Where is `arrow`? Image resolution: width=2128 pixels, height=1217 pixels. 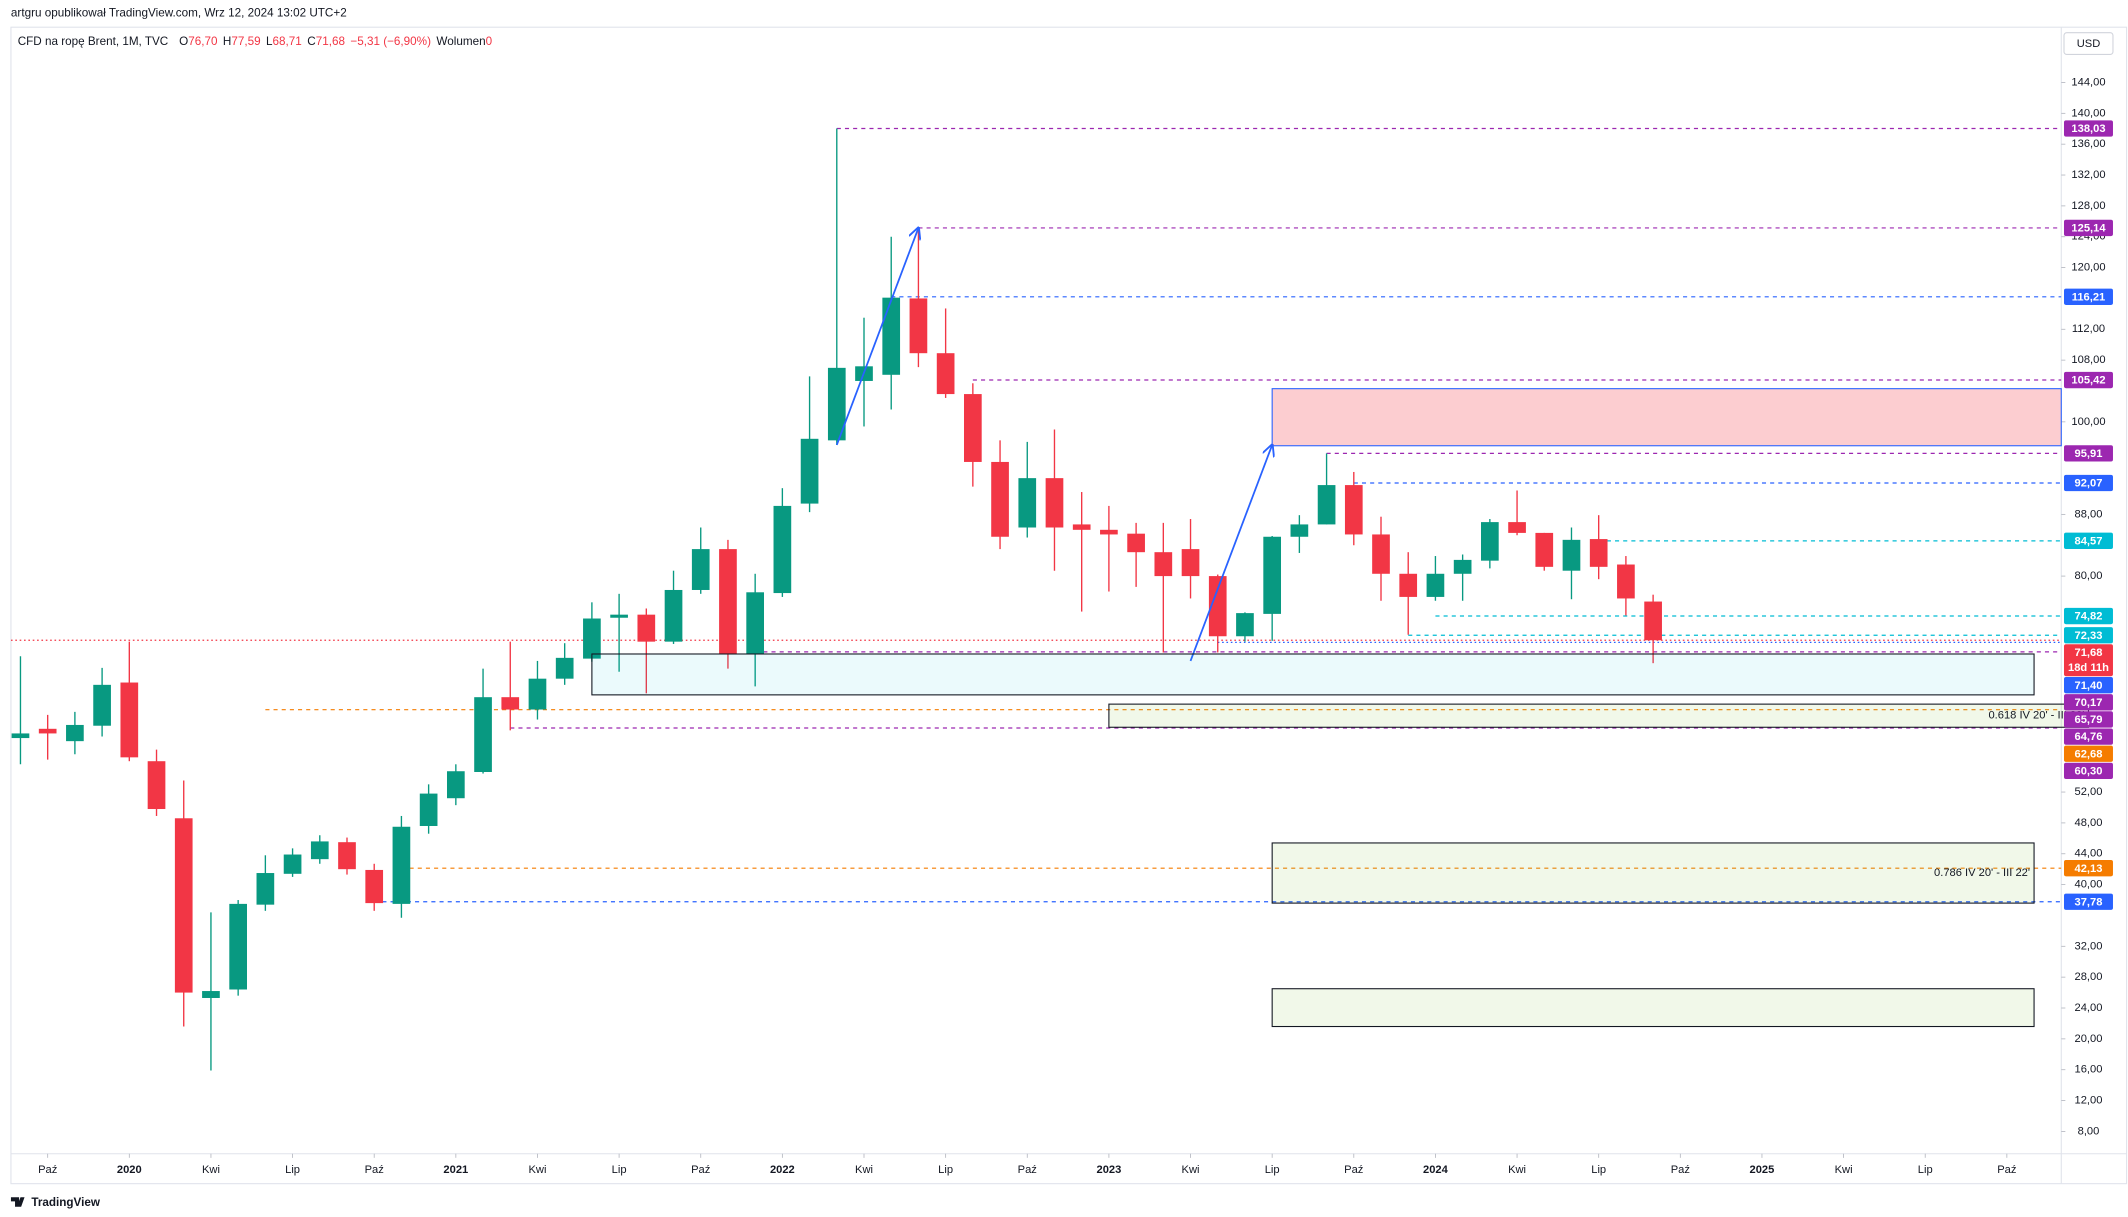
arrow is located at coordinates (877, 337).